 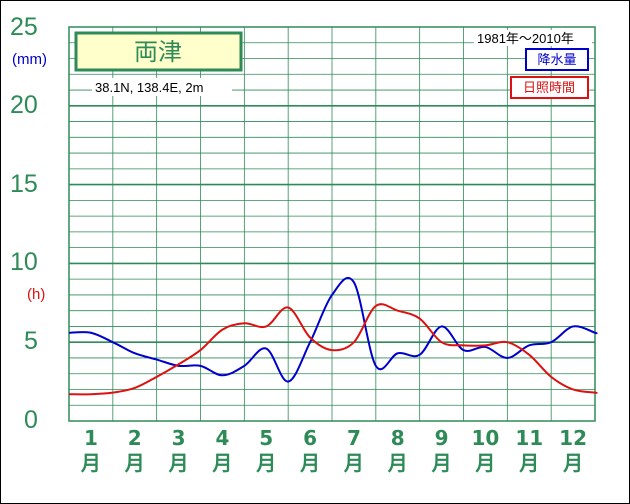 I want to click on month-number-label: 1, so click(x=91, y=438).